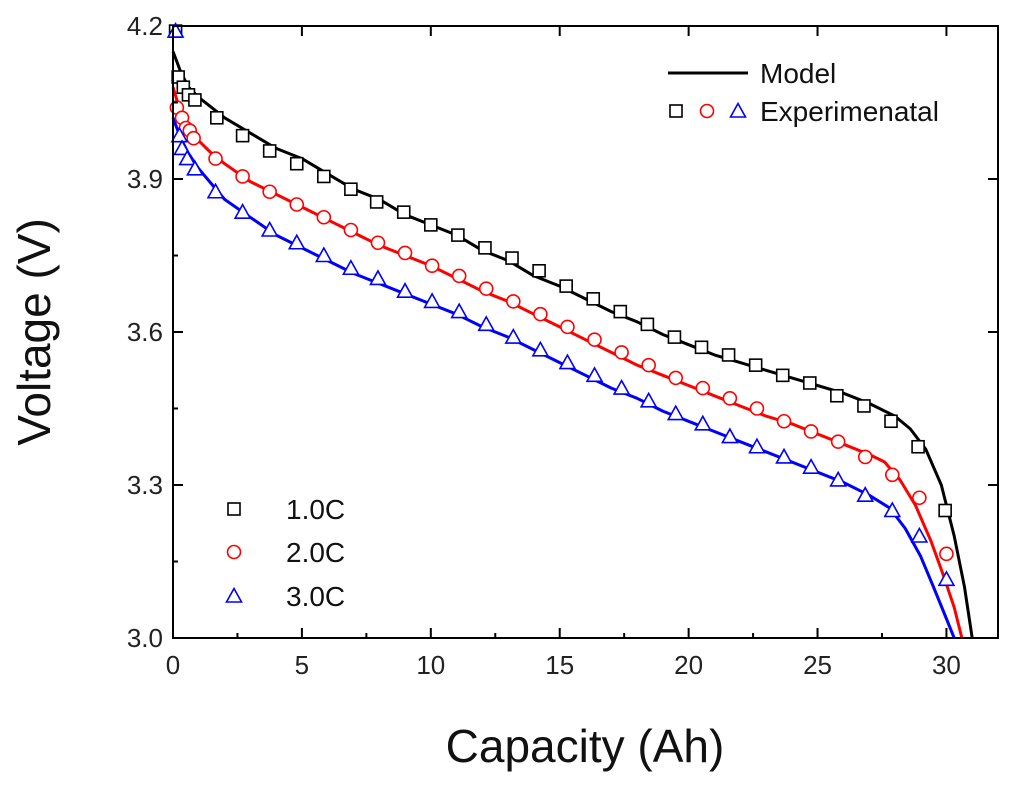 This screenshot has width=1024, height=786. I want to click on y-tick-label: 3.3, so click(145, 485).